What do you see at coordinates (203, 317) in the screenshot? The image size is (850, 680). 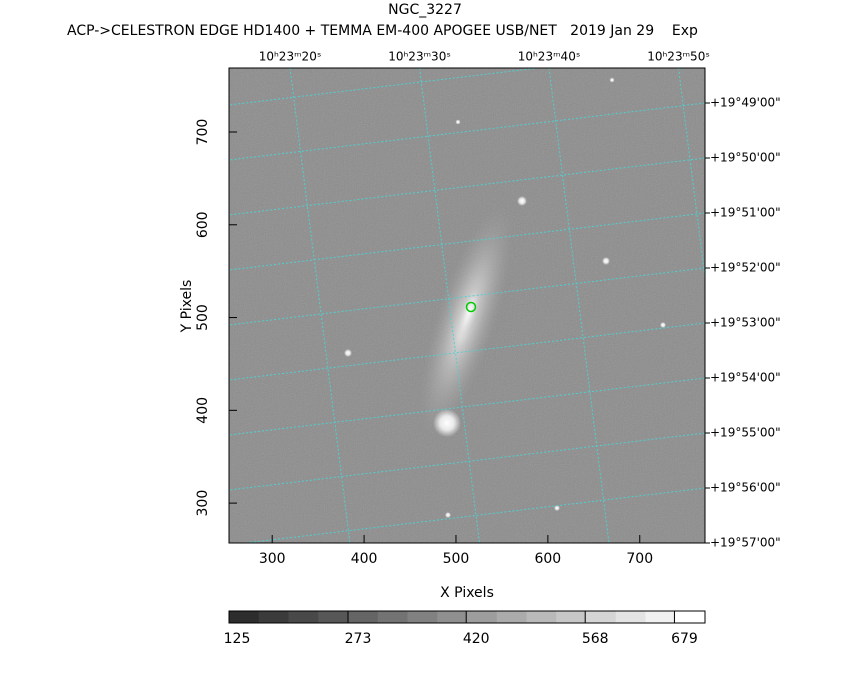 I see `y-tick-label: 500` at bounding box center [203, 317].